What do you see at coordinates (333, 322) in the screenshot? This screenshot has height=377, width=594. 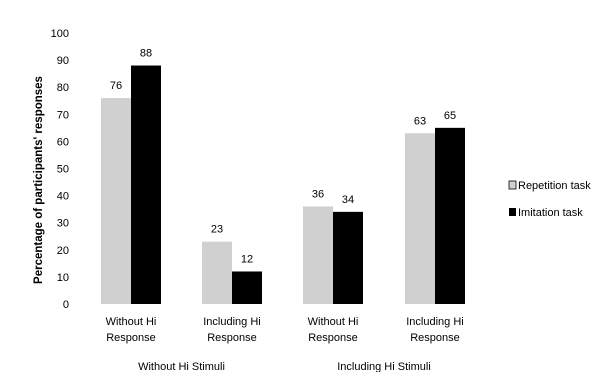 I see `category-label-2-line-0: Without Hi` at bounding box center [333, 322].